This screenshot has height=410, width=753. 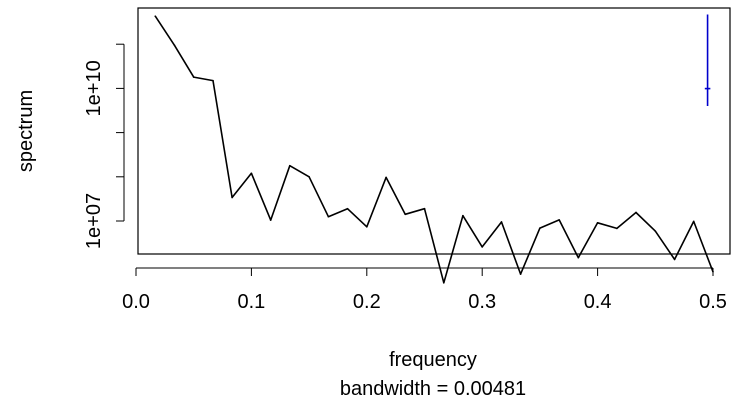 What do you see at coordinates (94, 88) in the screenshot?
I see `y-tick-label: 1e+10` at bounding box center [94, 88].